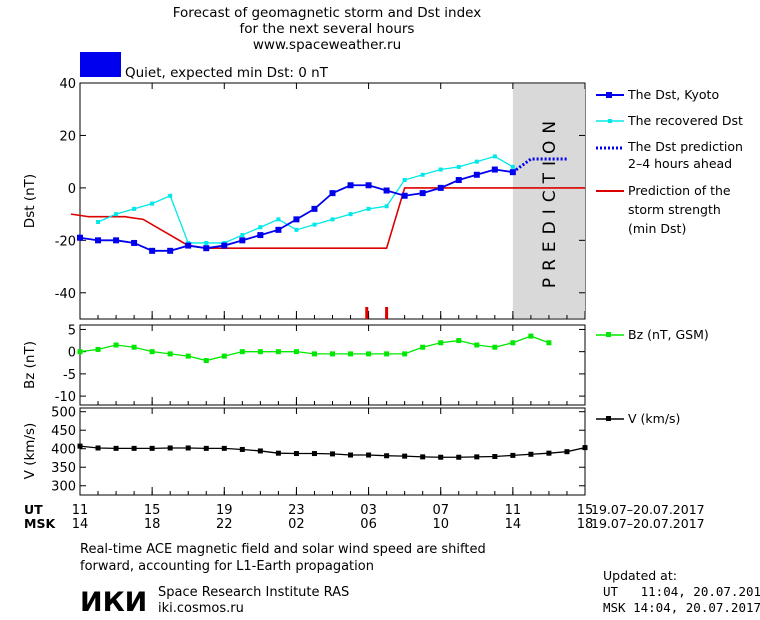  I want to click on legend-recovered-marker, so click(610, 121).